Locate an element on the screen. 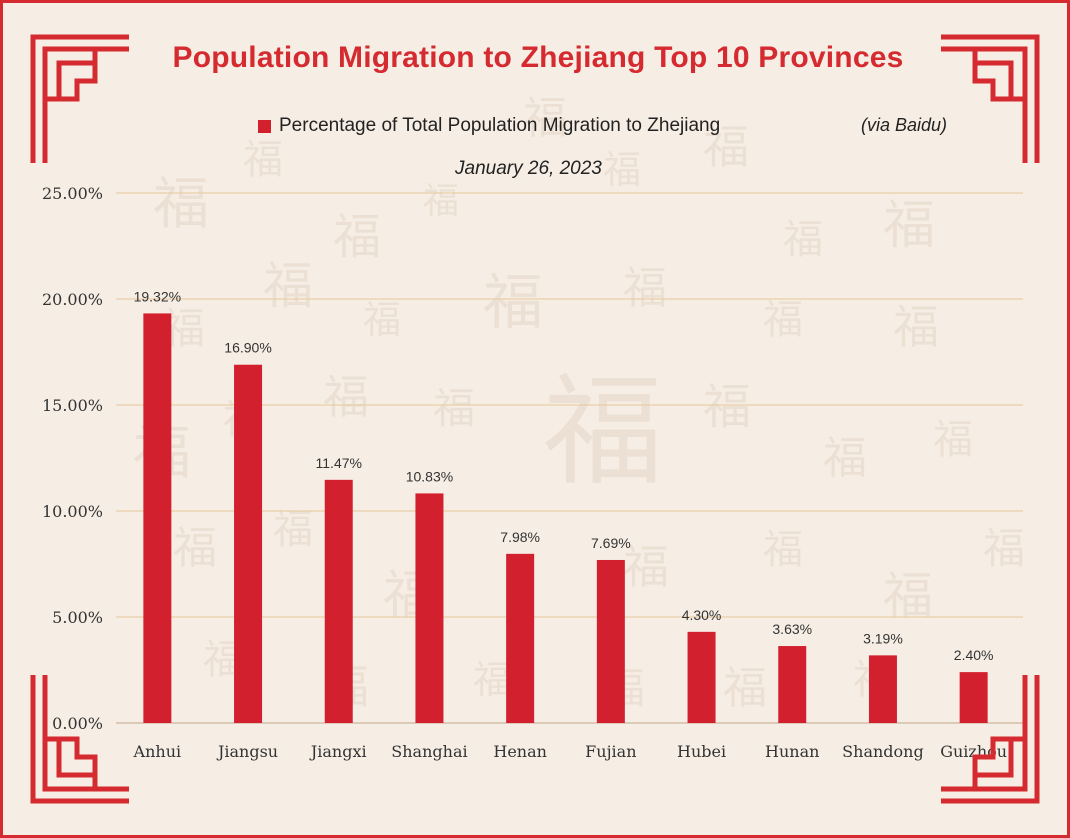 The height and width of the screenshot is (838, 1070). data-label: 3.19% is located at coordinates (883, 638).